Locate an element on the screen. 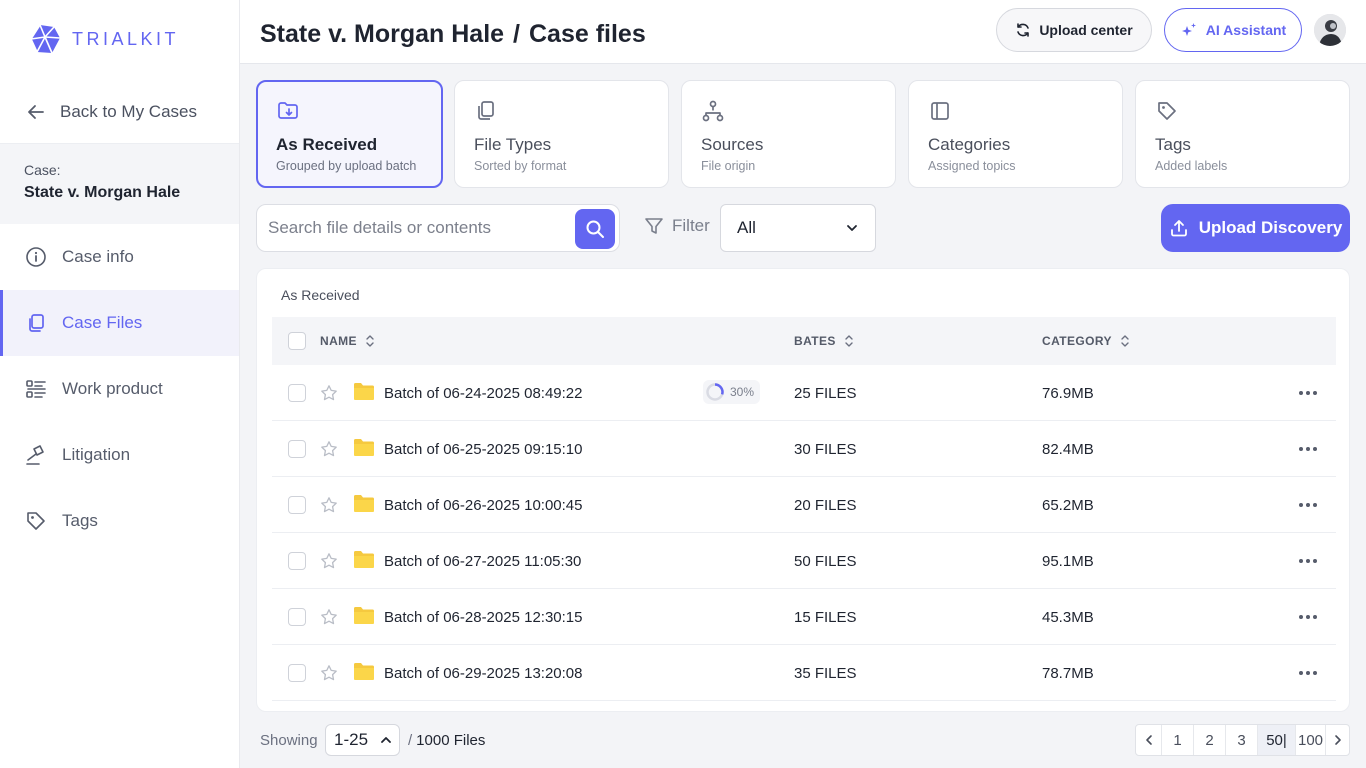 This screenshot has width=1366, height=768. sidebar-item-label: Case info is located at coordinates (98, 256).